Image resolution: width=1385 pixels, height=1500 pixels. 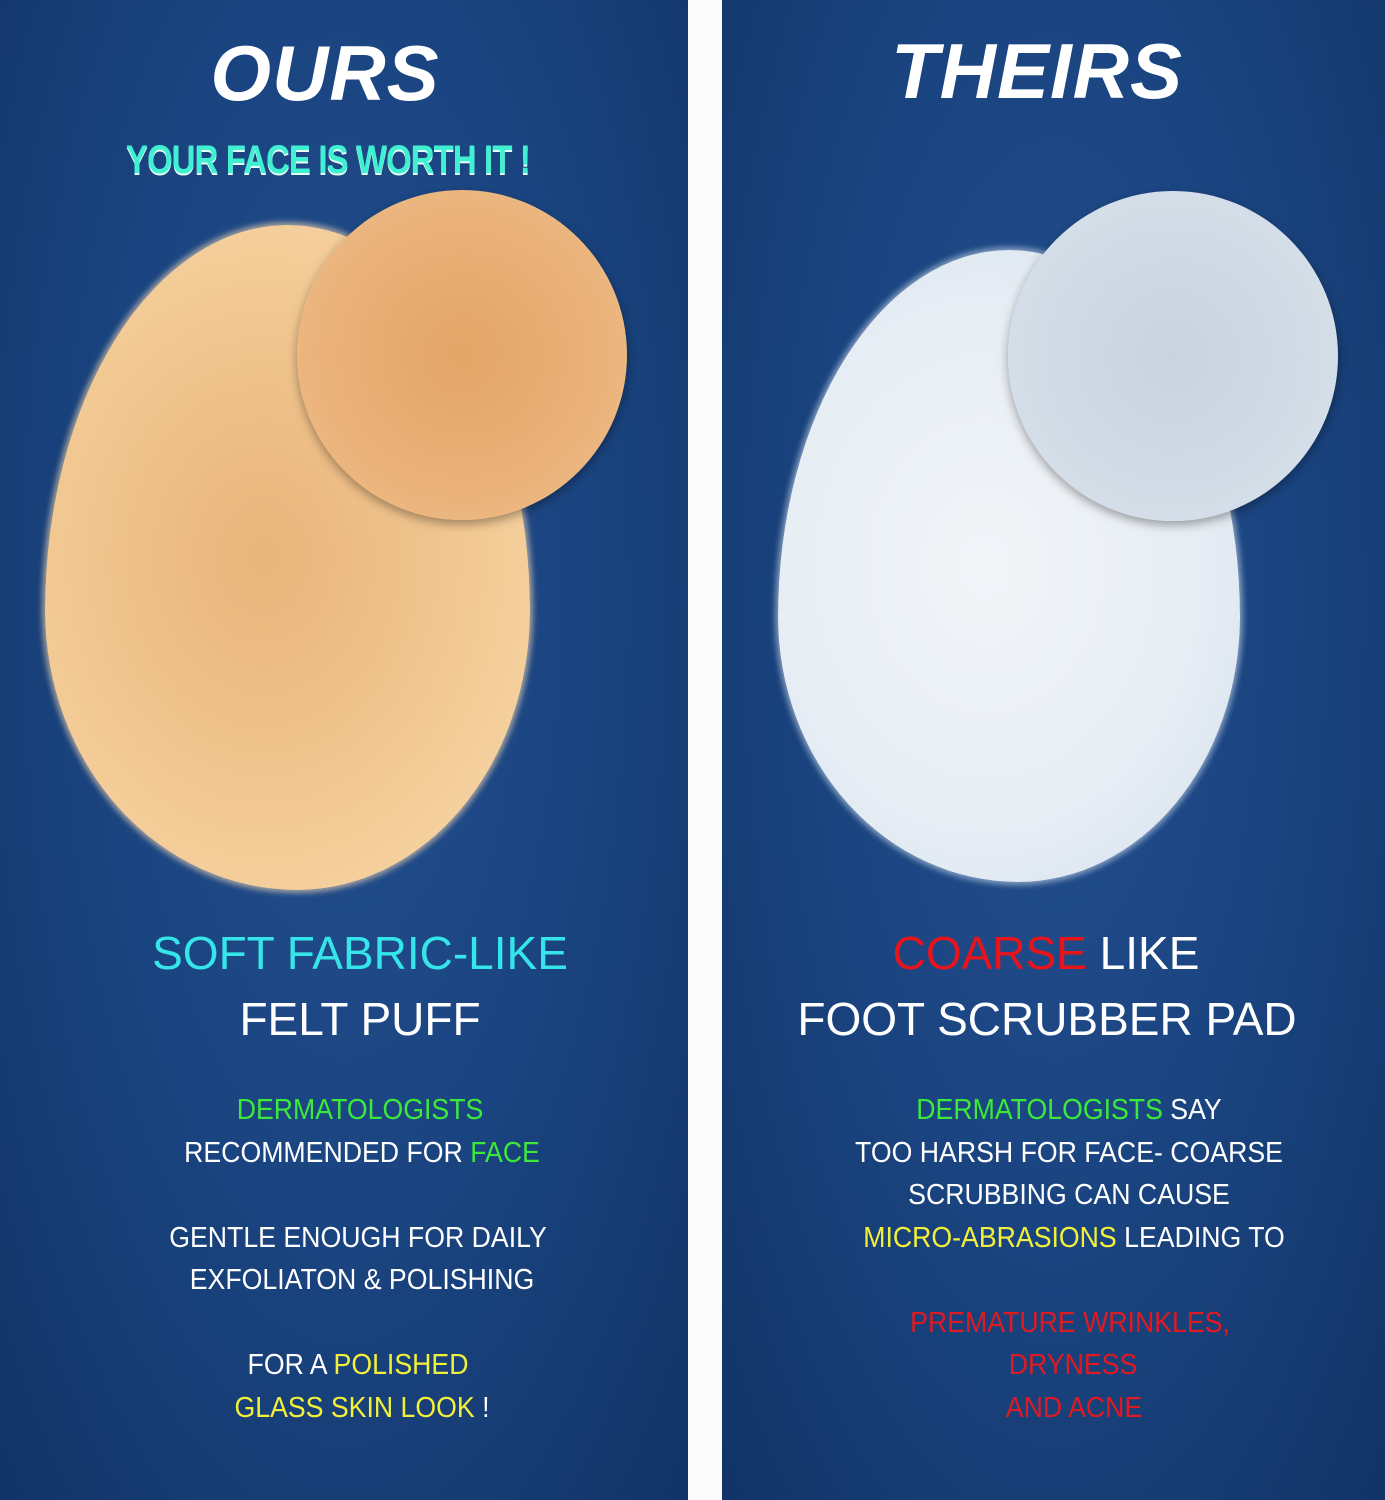 What do you see at coordinates (328, 160) in the screenshot?
I see `ours-tagline: YOUR FACE IS WORTH IT !` at bounding box center [328, 160].